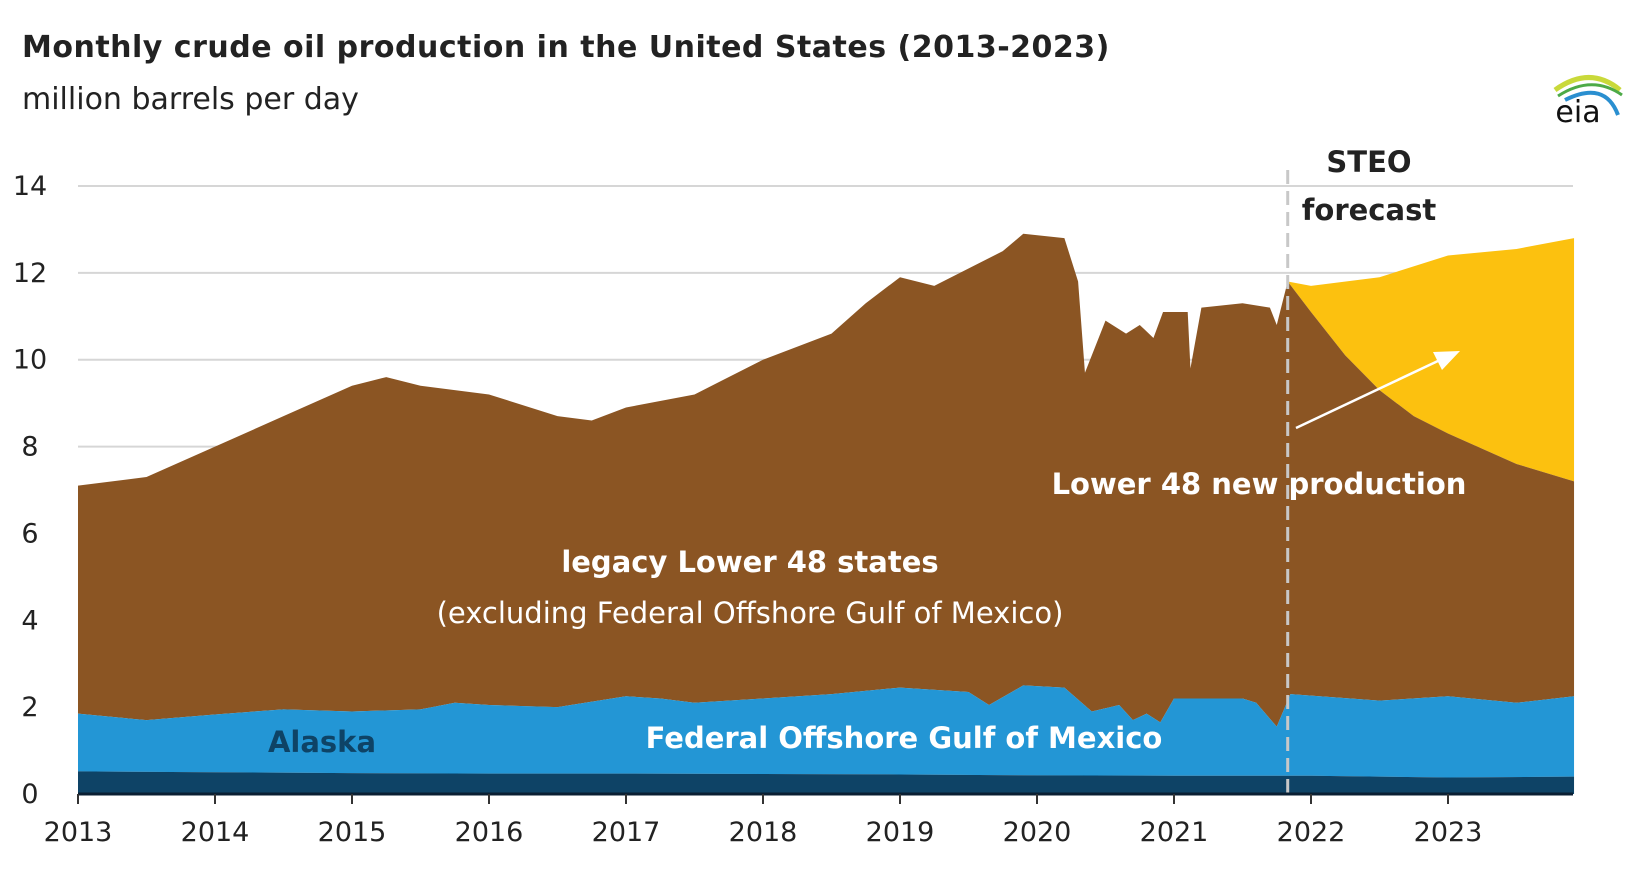 Image resolution: width=1631 pixels, height=871 pixels. Describe the element at coordinates (1448, 832) in the screenshot. I see `x-tick-label: 2023` at that location.